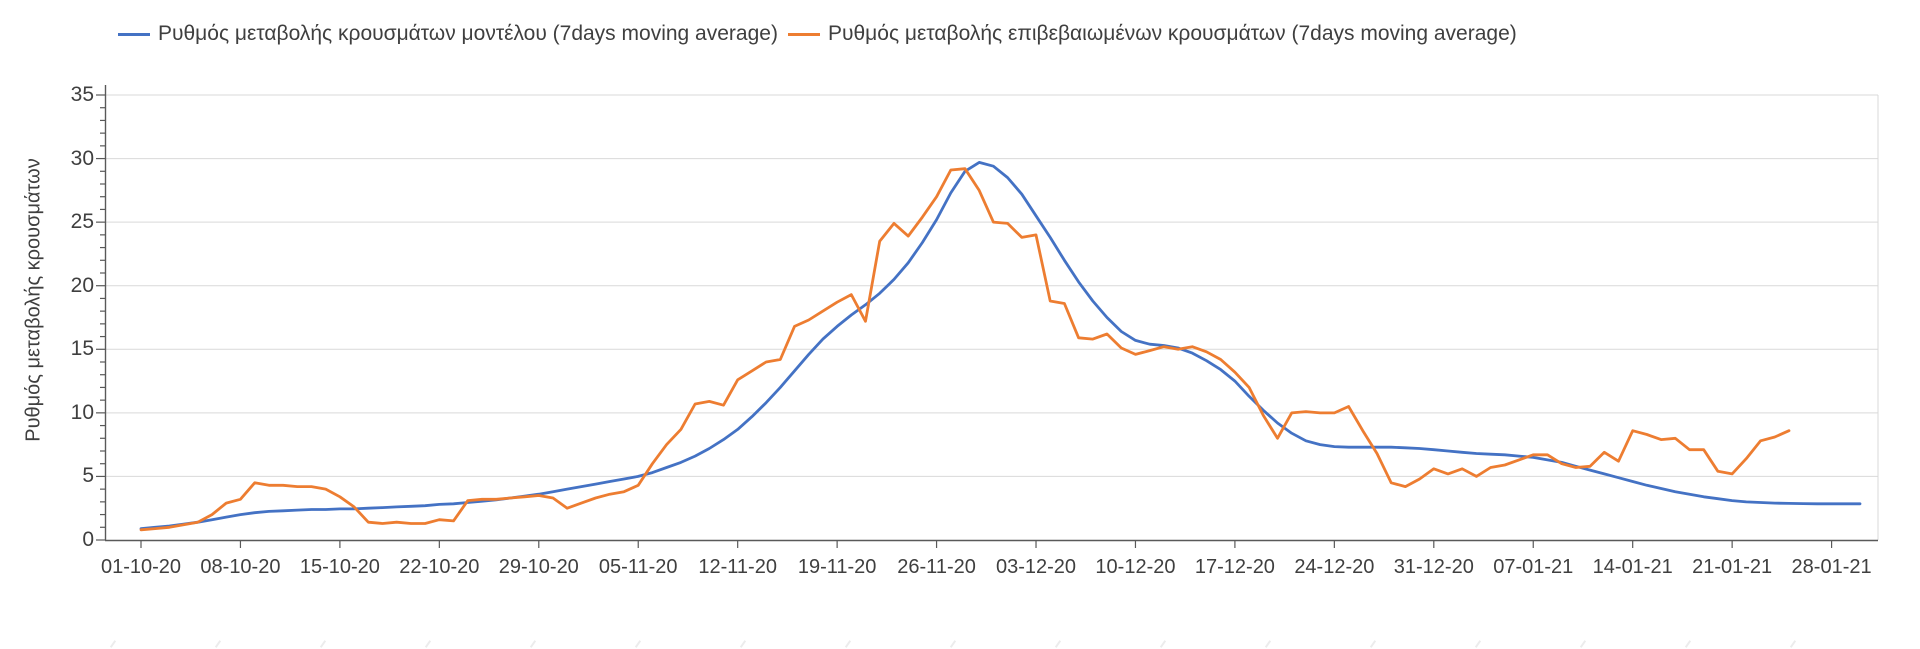 Image resolution: width=1920 pixels, height=649 pixels. I want to click on x-tick-label: 01-10-20, so click(141, 567).